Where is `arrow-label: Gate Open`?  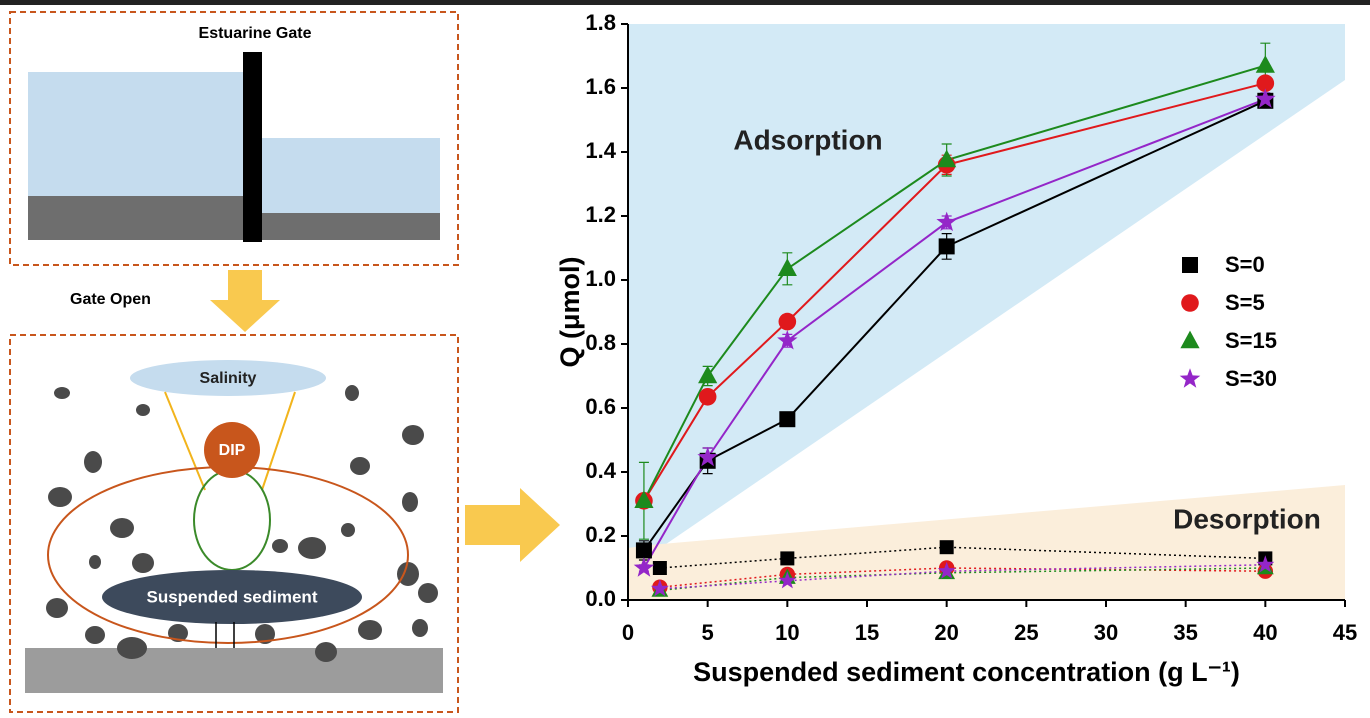
arrow-label: Gate Open is located at coordinates (110, 299).